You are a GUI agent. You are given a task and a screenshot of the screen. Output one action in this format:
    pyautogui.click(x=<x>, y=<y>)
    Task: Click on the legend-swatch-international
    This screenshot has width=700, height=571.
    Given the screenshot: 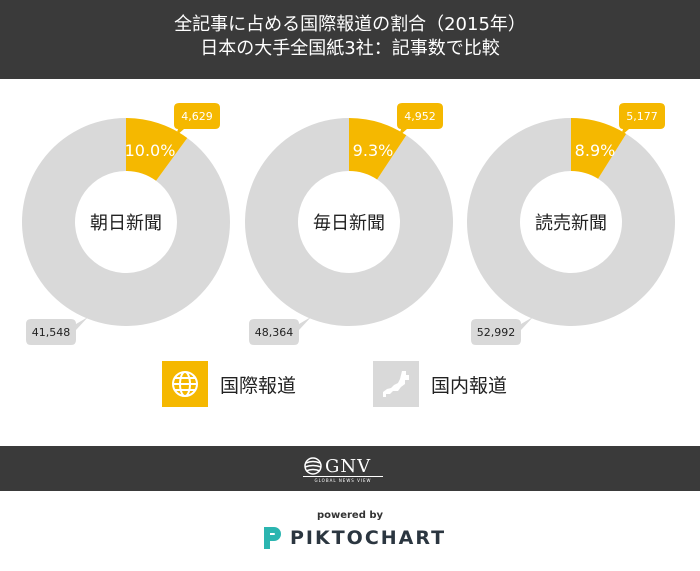 What is the action you would take?
    pyautogui.click(x=185, y=384)
    